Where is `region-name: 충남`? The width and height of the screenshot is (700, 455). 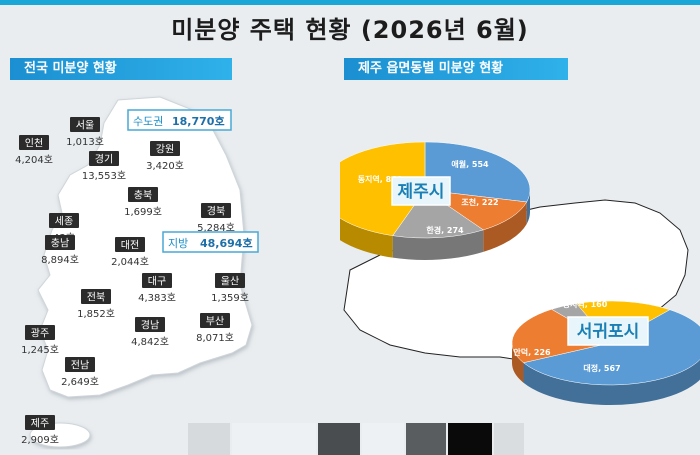 region-name: 충남 is located at coordinates (60, 244).